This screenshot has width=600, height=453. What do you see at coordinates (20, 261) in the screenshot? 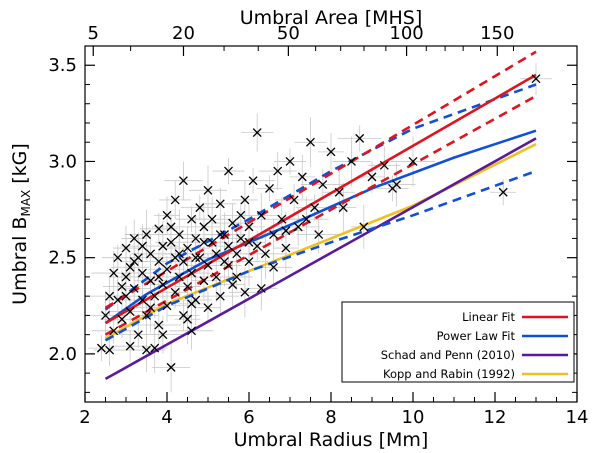
I see `y-label-main: Umbral B` at bounding box center [20, 261].